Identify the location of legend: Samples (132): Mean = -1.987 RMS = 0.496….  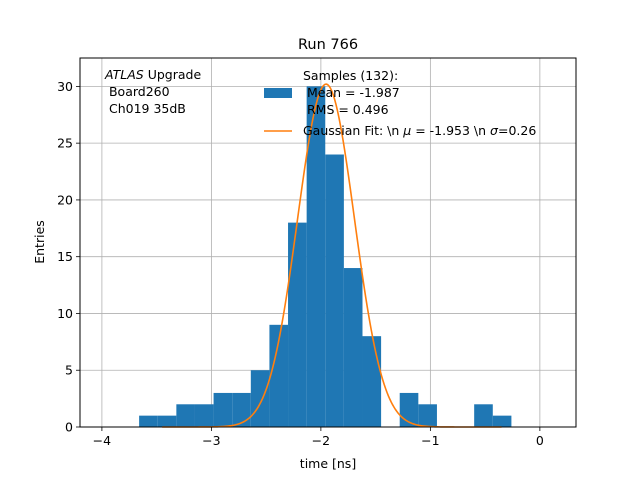
(400, 103).